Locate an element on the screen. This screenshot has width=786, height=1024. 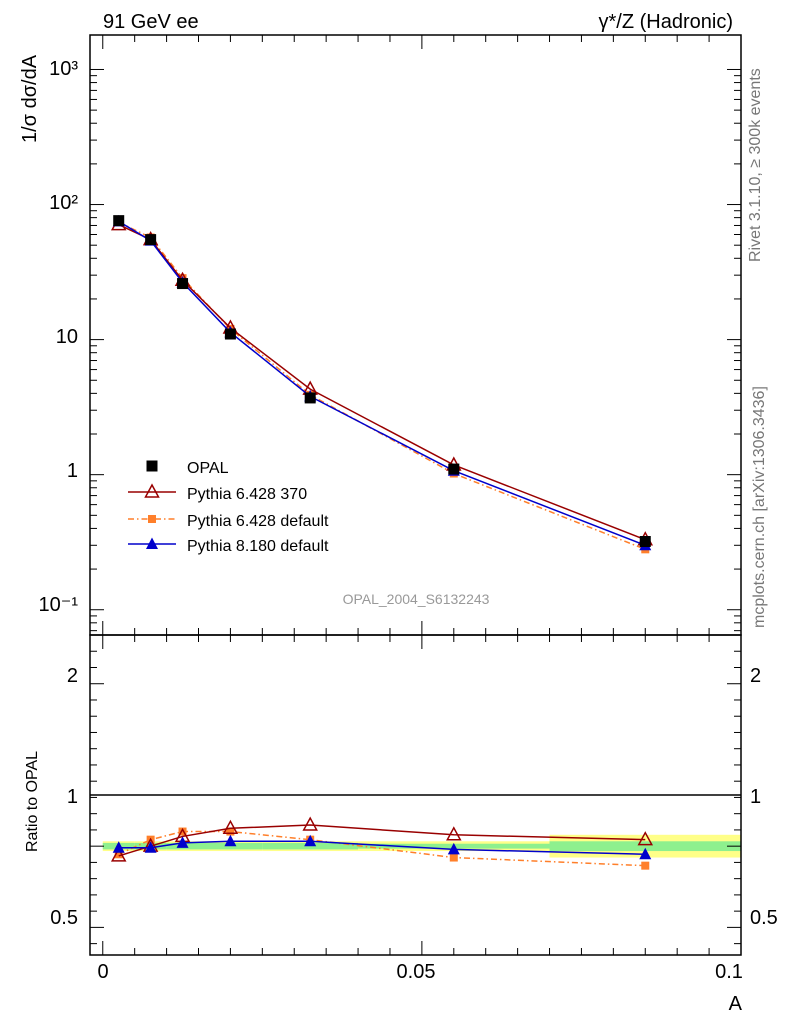
ratio-tick-label-0.5-left: 0.5 is located at coordinates (64, 918).